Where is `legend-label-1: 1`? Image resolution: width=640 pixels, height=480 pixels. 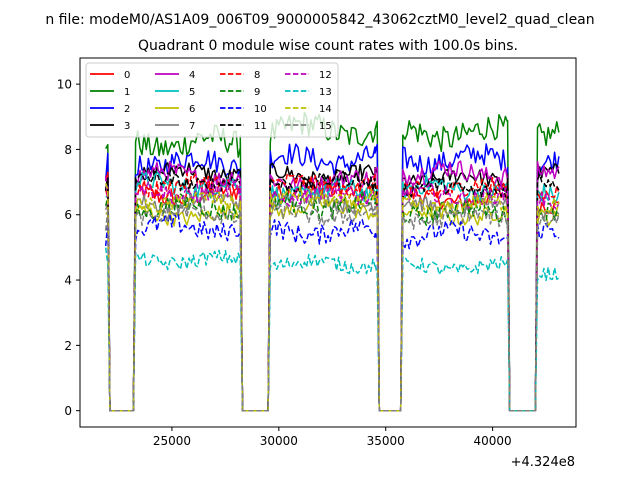 legend-label-1: 1 is located at coordinates (127, 92).